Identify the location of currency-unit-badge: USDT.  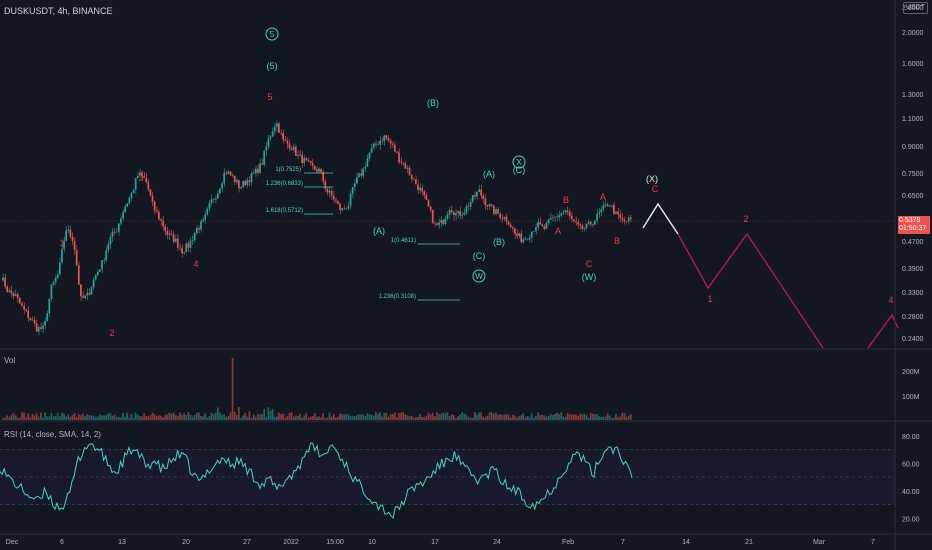
(916, 8).